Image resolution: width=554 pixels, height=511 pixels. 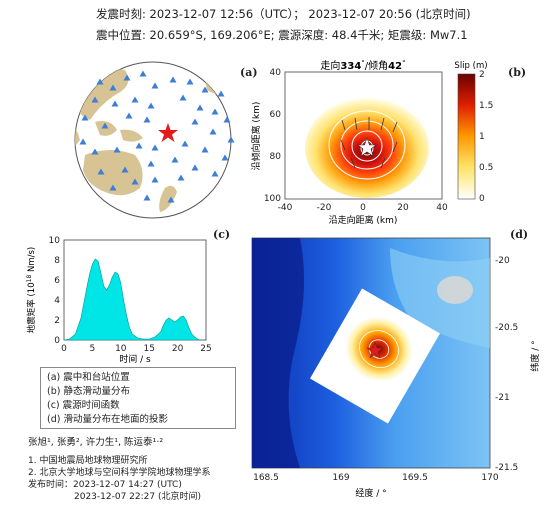 What do you see at coordinates (370, 493) in the screenshot?
I see `d-xlabel: 经度 / °` at bounding box center [370, 493].